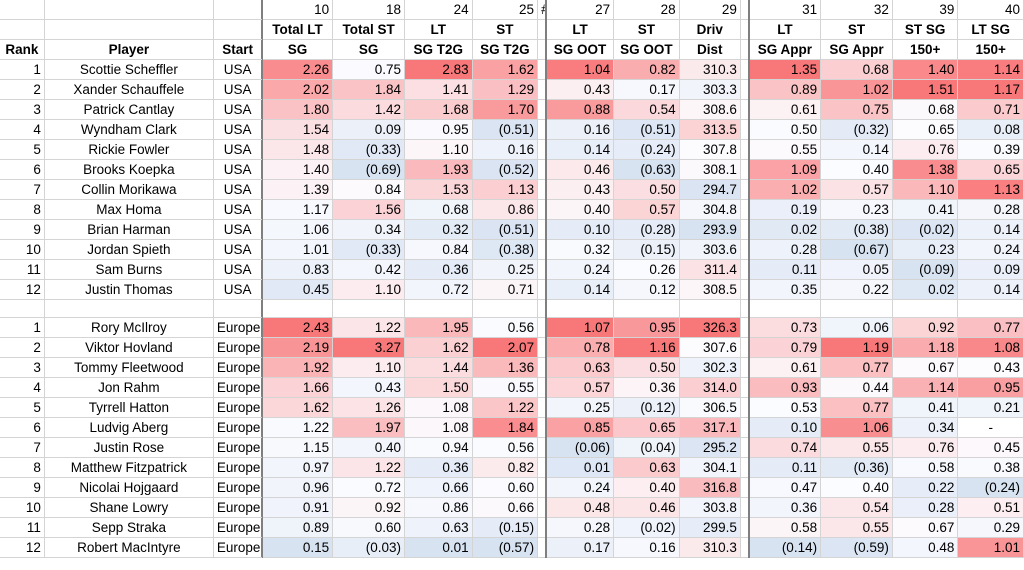 Image resolution: width=1024 pixels, height=570 pixels. What do you see at coordinates (784, 447) in the screenshot?
I see `stat-cell: 0.74` at bounding box center [784, 447].